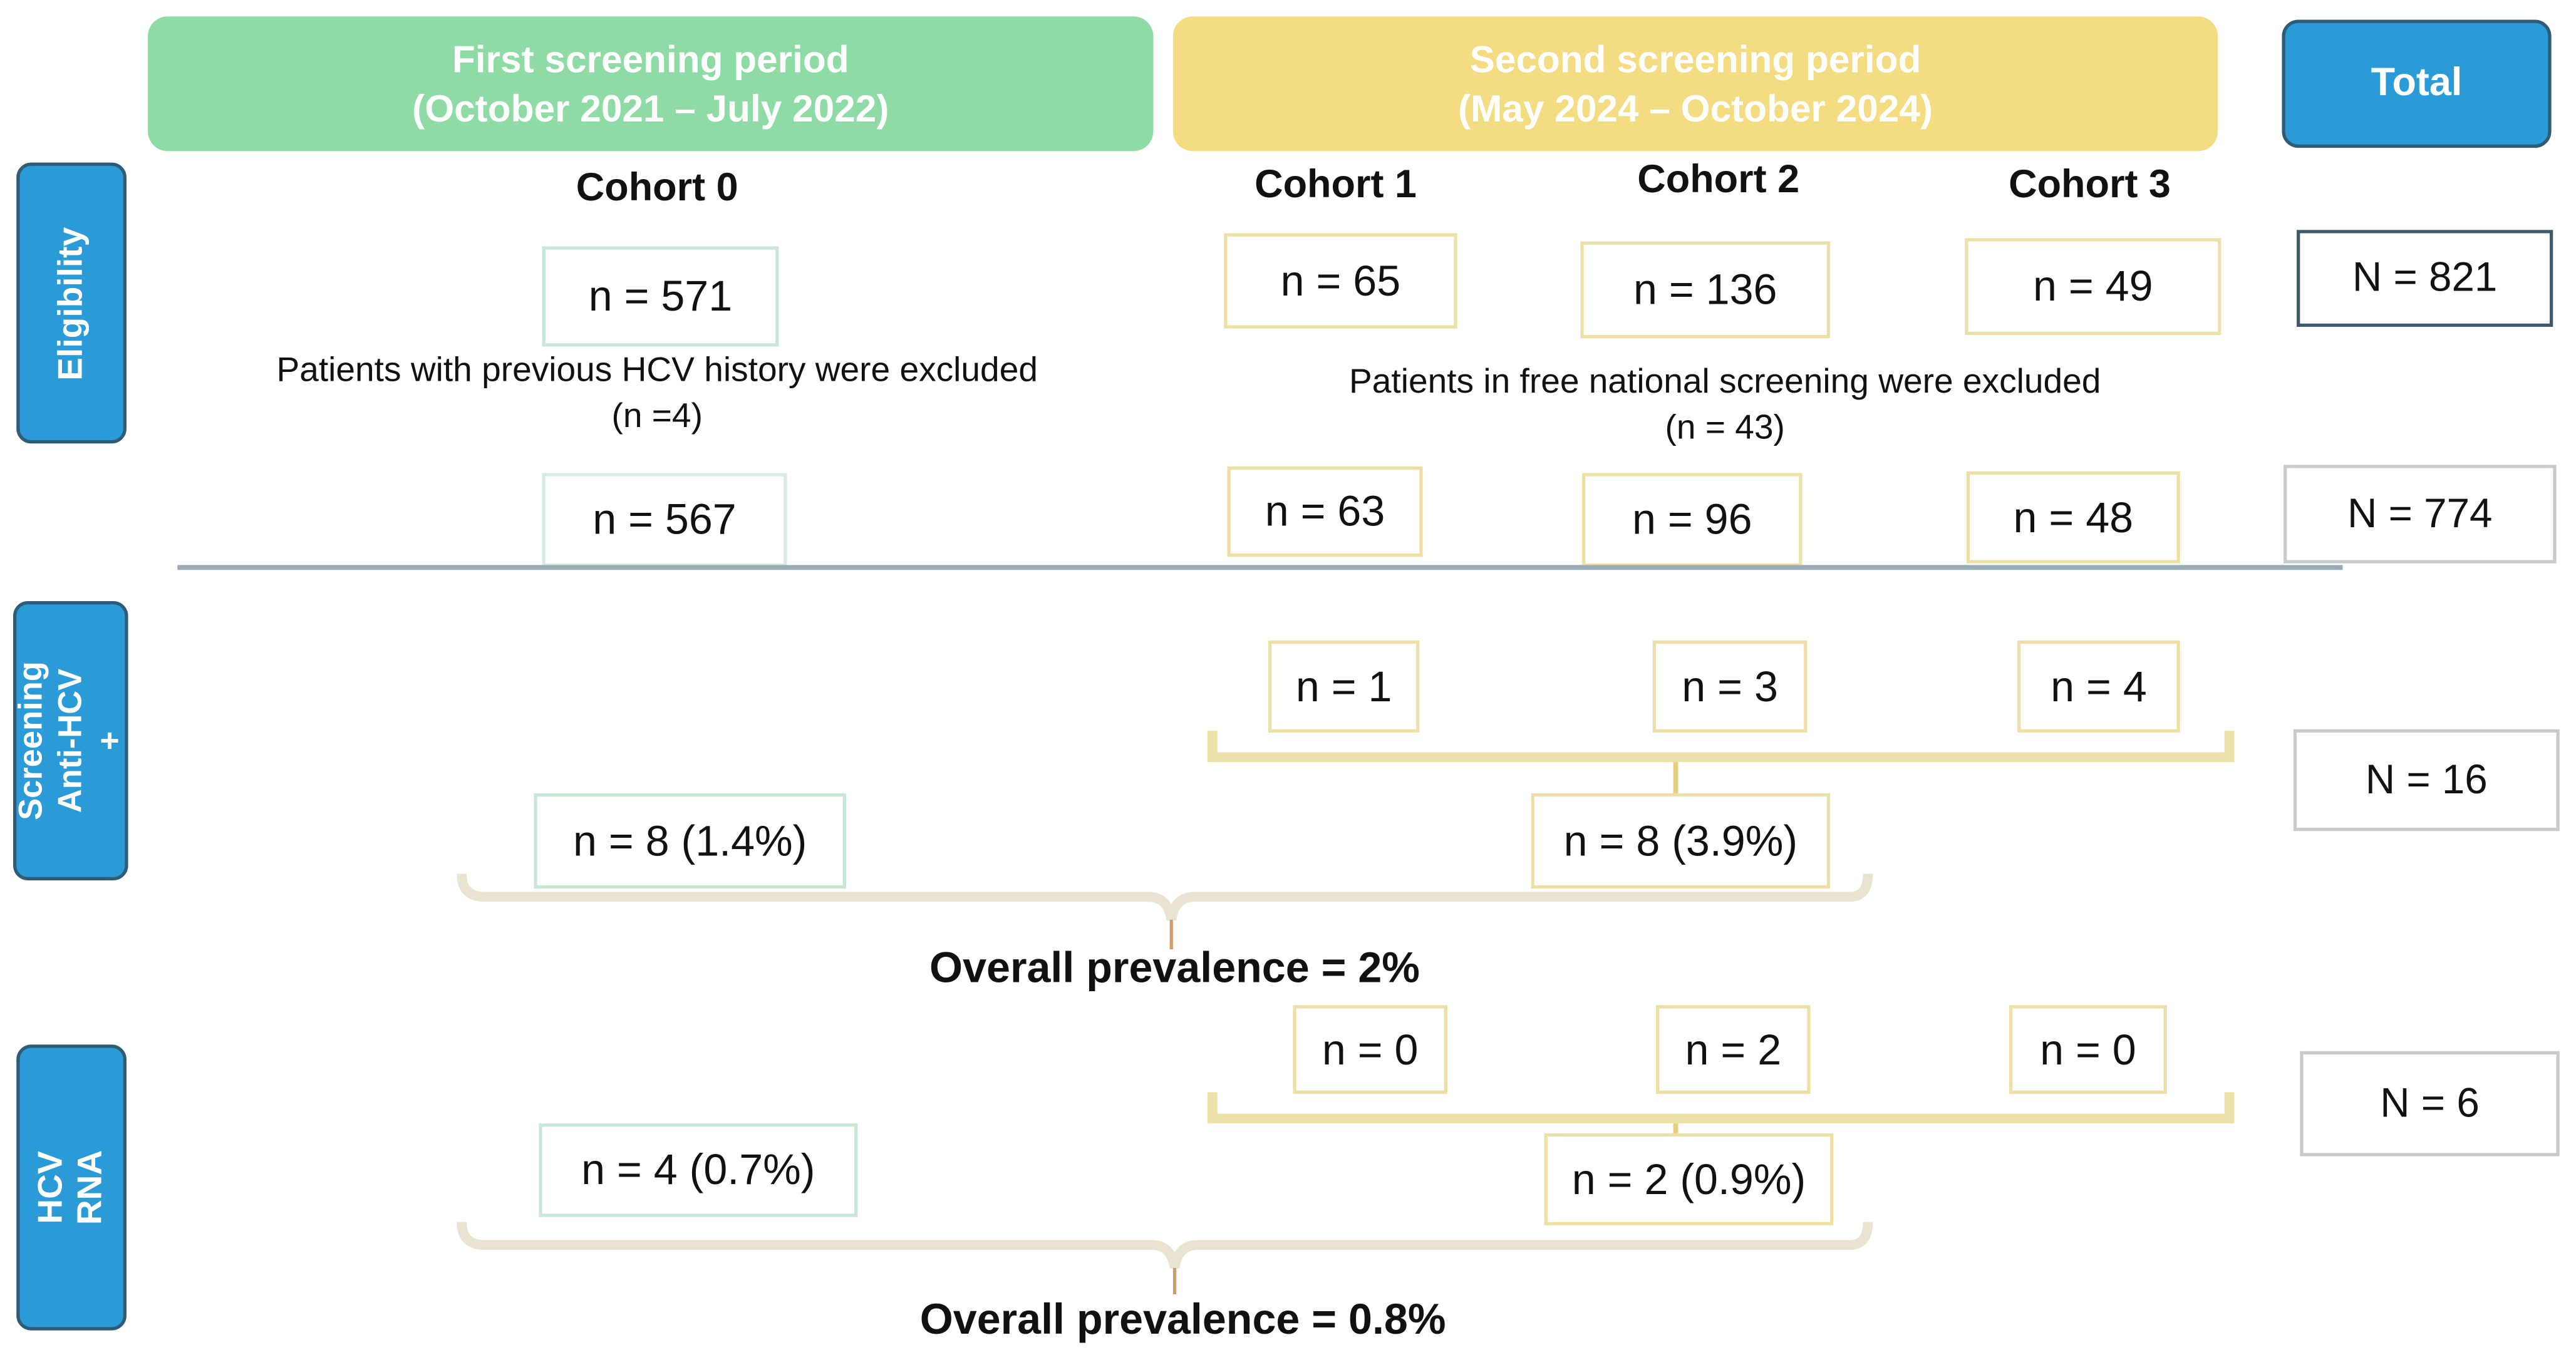 This screenshot has width=2576, height=1360. Describe the element at coordinates (698, 1170) in the screenshot. I see `first-period-hcv-rna-n-box: n = 4 (0.7%)` at that location.